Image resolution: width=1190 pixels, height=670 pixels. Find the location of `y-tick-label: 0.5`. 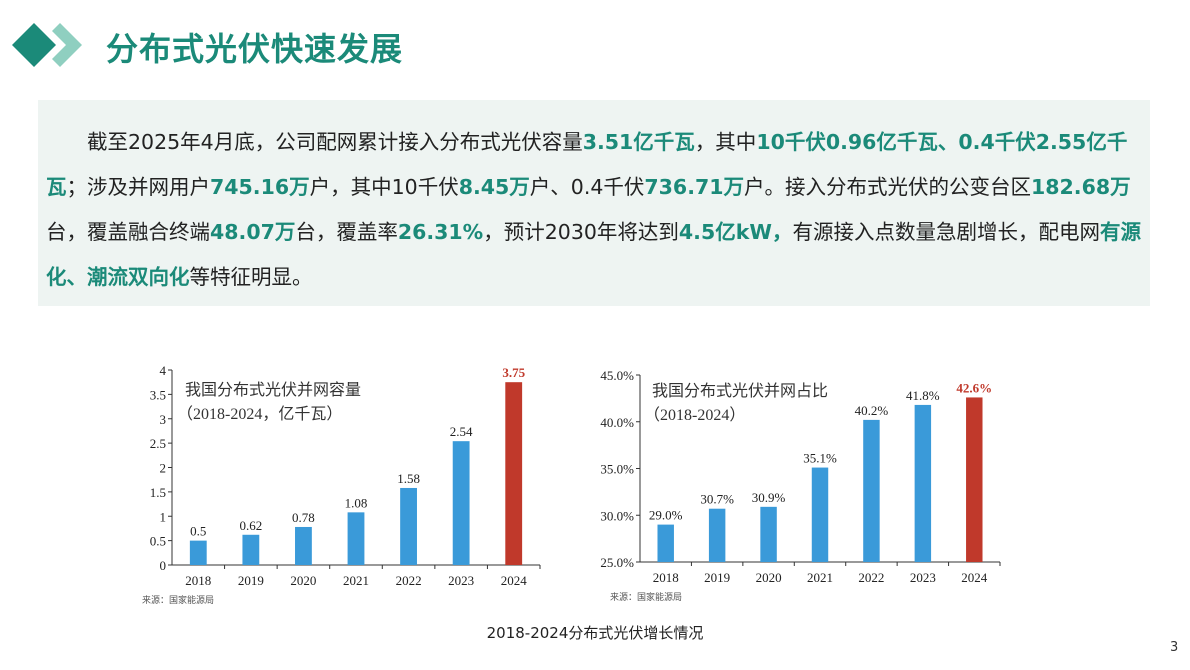

y-tick-label: 0.5 is located at coordinates (158, 541).